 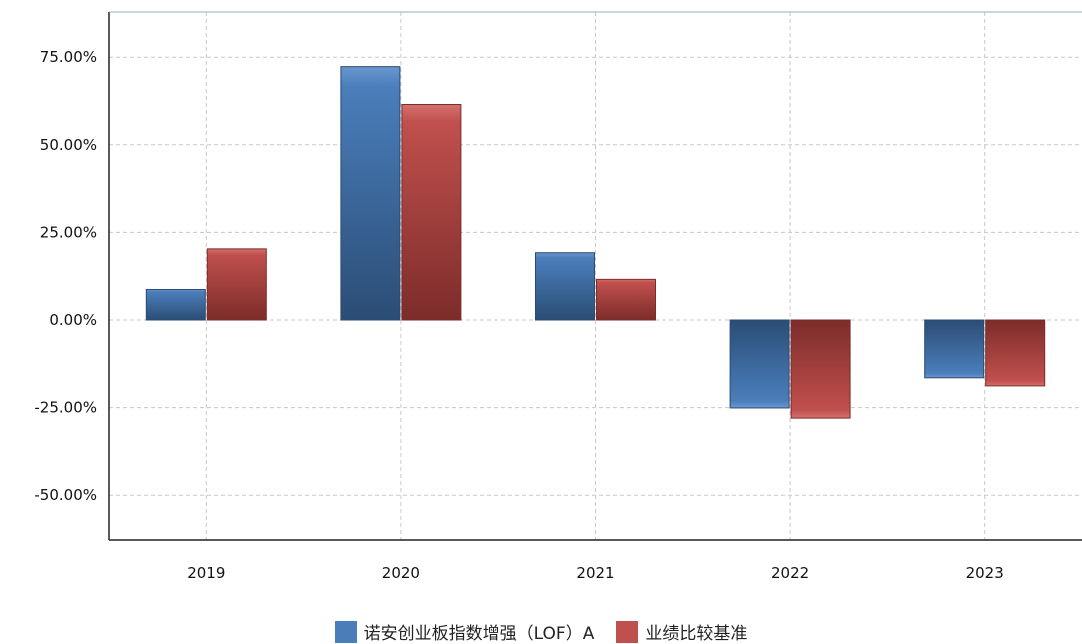 What do you see at coordinates (954, 349) in the screenshot?
I see `bar-series-1-2023` at bounding box center [954, 349].